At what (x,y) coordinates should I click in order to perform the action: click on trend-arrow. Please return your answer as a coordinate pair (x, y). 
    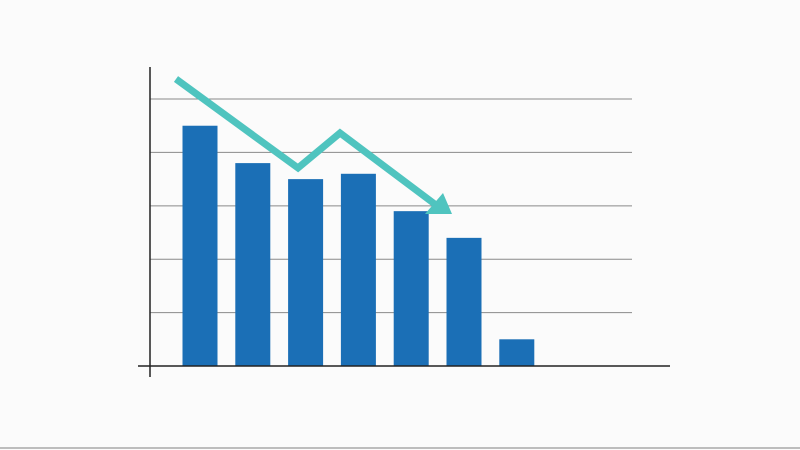
    Looking at the image, I should click on (306, 142).